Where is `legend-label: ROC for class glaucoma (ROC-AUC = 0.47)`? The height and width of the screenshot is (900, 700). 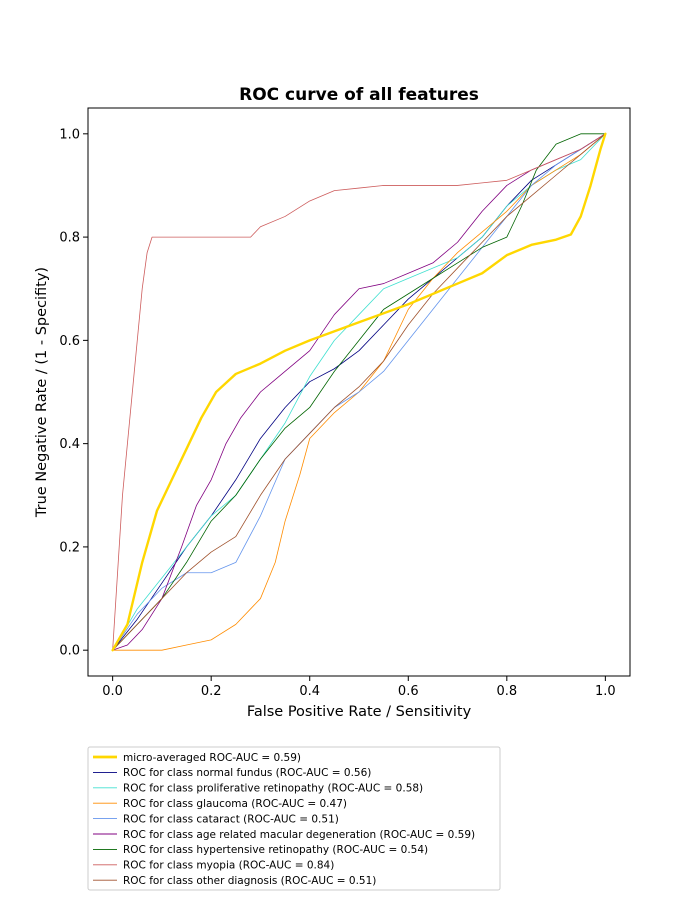
legend-label: ROC for class glaucoma (ROC-AUC = 0.47) is located at coordinates (235, 804).